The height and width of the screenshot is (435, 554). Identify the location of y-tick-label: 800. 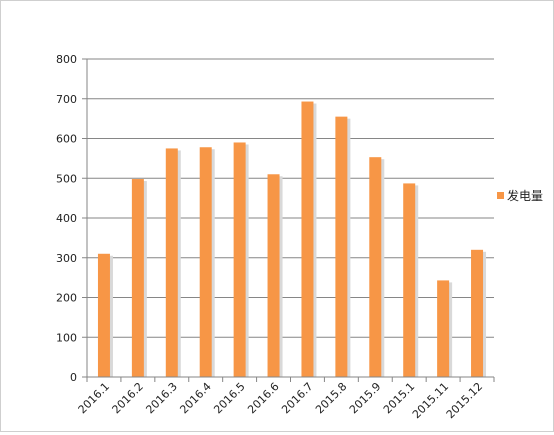
(66, 59).